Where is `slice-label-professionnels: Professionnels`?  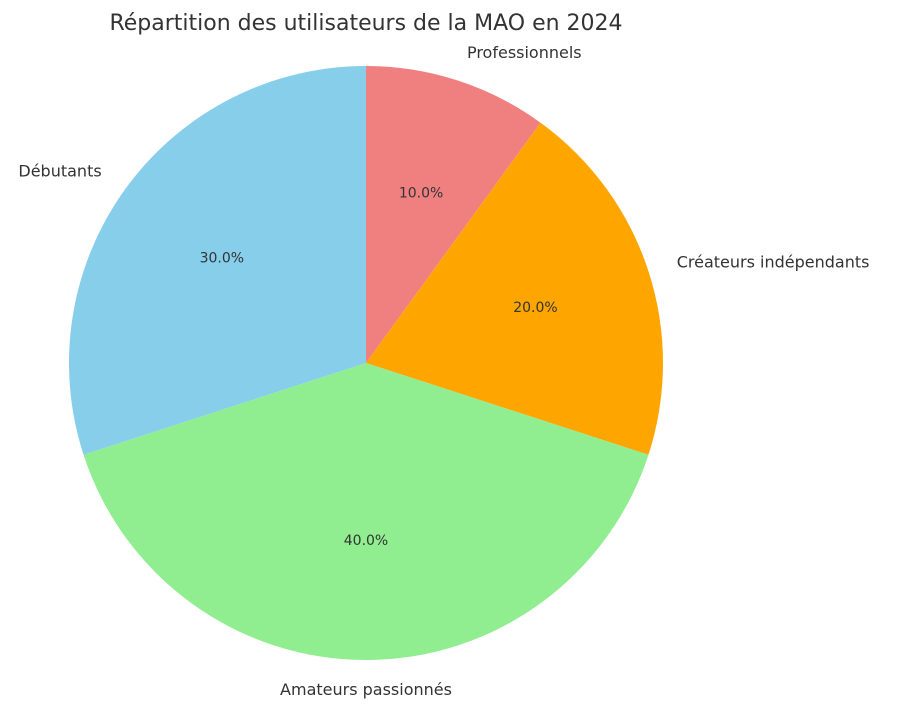
slice-label-professionnels: Professionnels is located at coordinates (524, 52).